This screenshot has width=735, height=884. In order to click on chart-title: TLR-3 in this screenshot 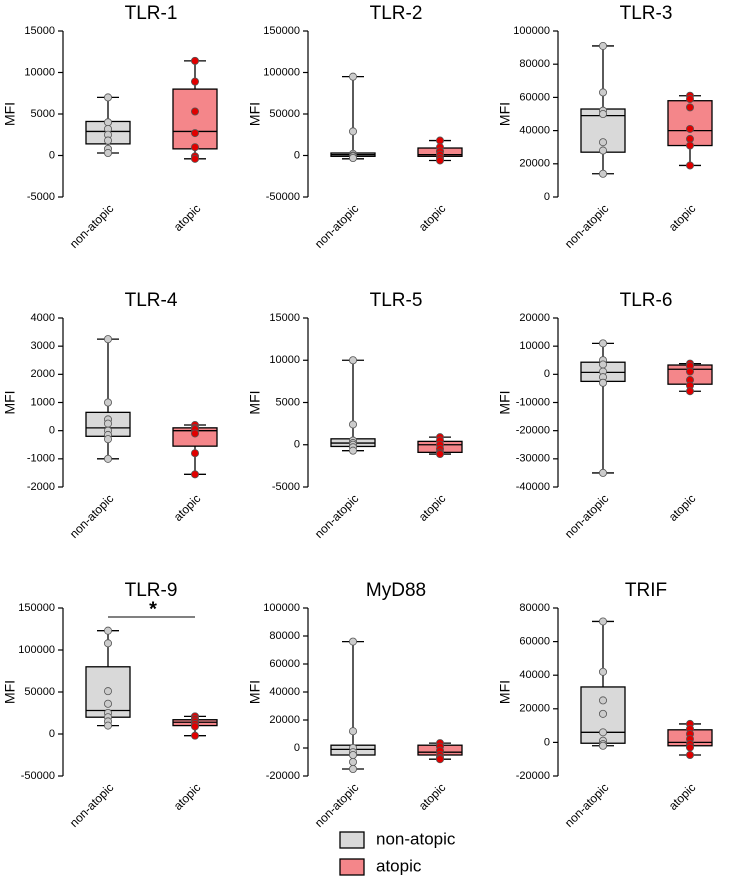, I will do `click(646, 13)`.